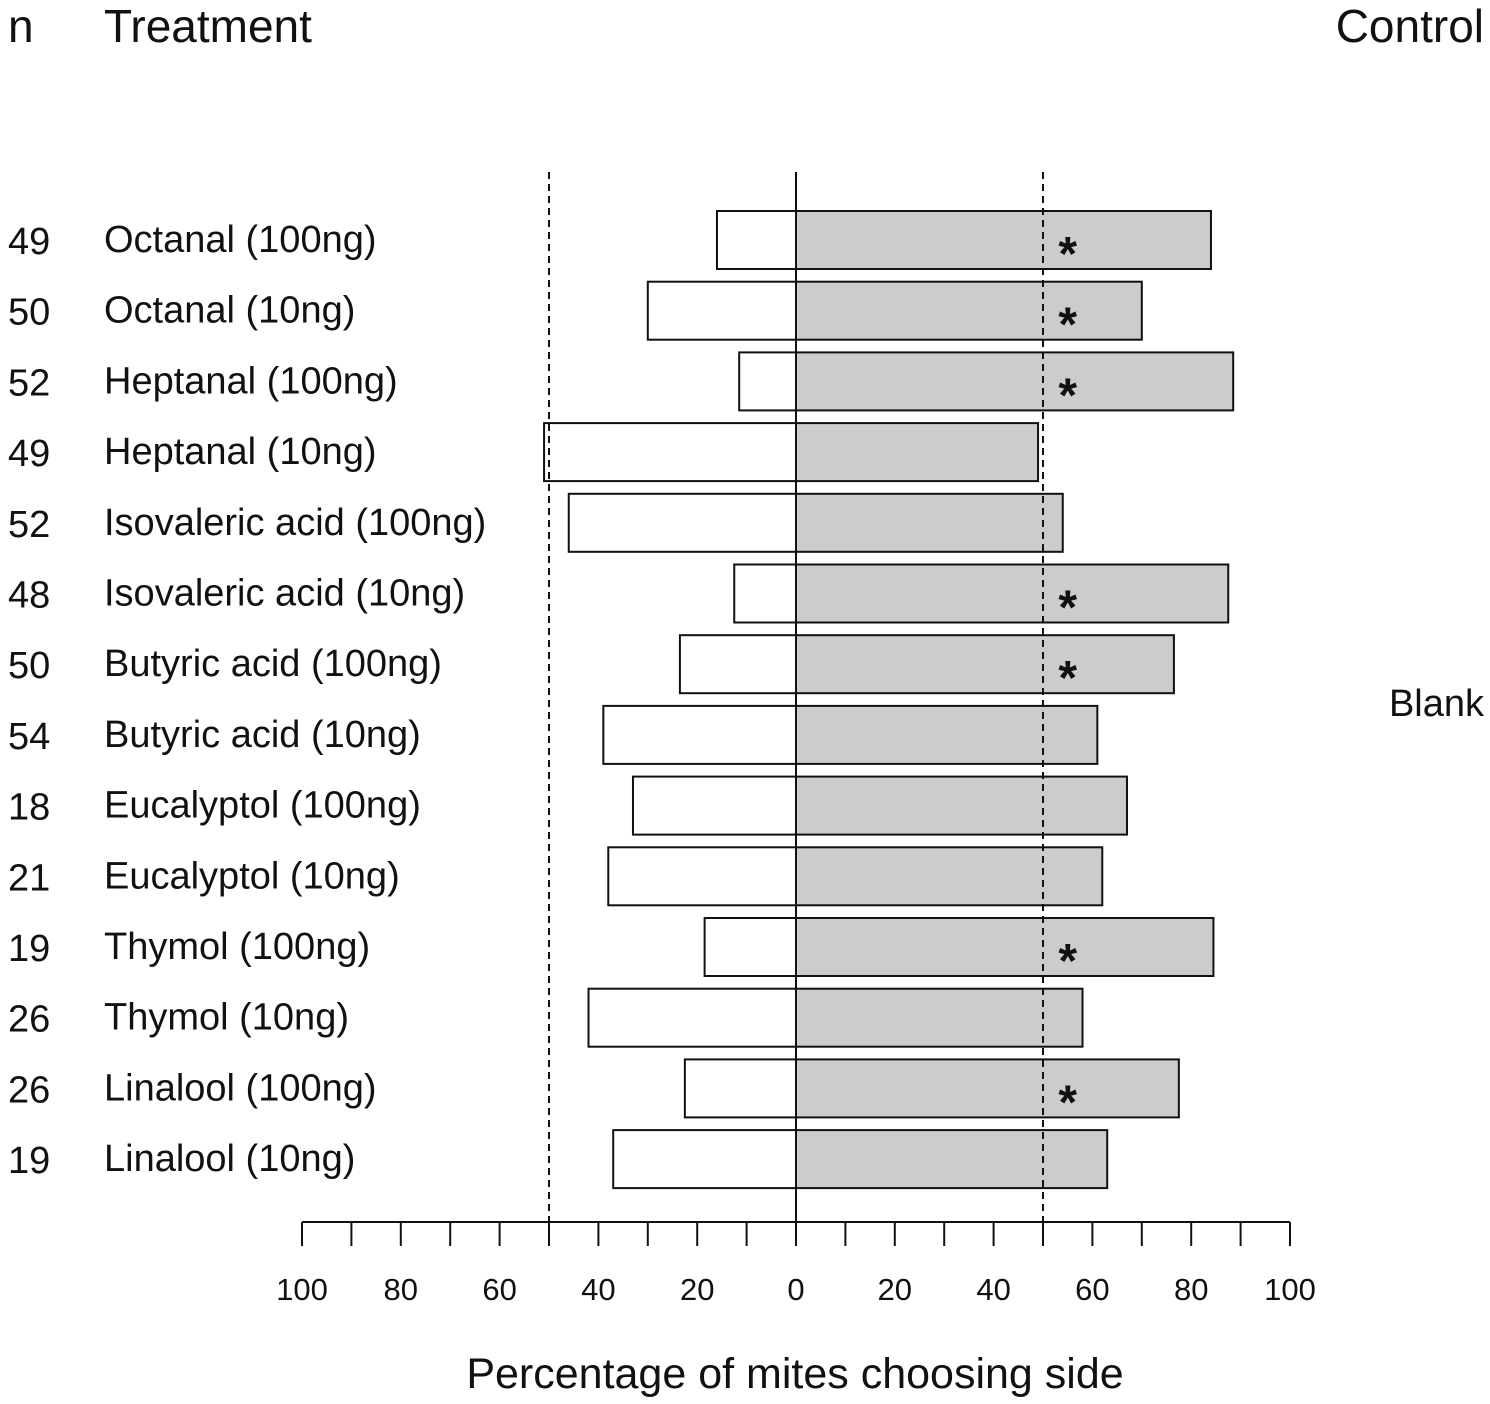 The width and height of the screenshot is (1490, 1404). What do you see at coordinates (237, 947) in the screenshot?
I see `category-label: Thymol (100ng)` at bounding box center [237, 947].